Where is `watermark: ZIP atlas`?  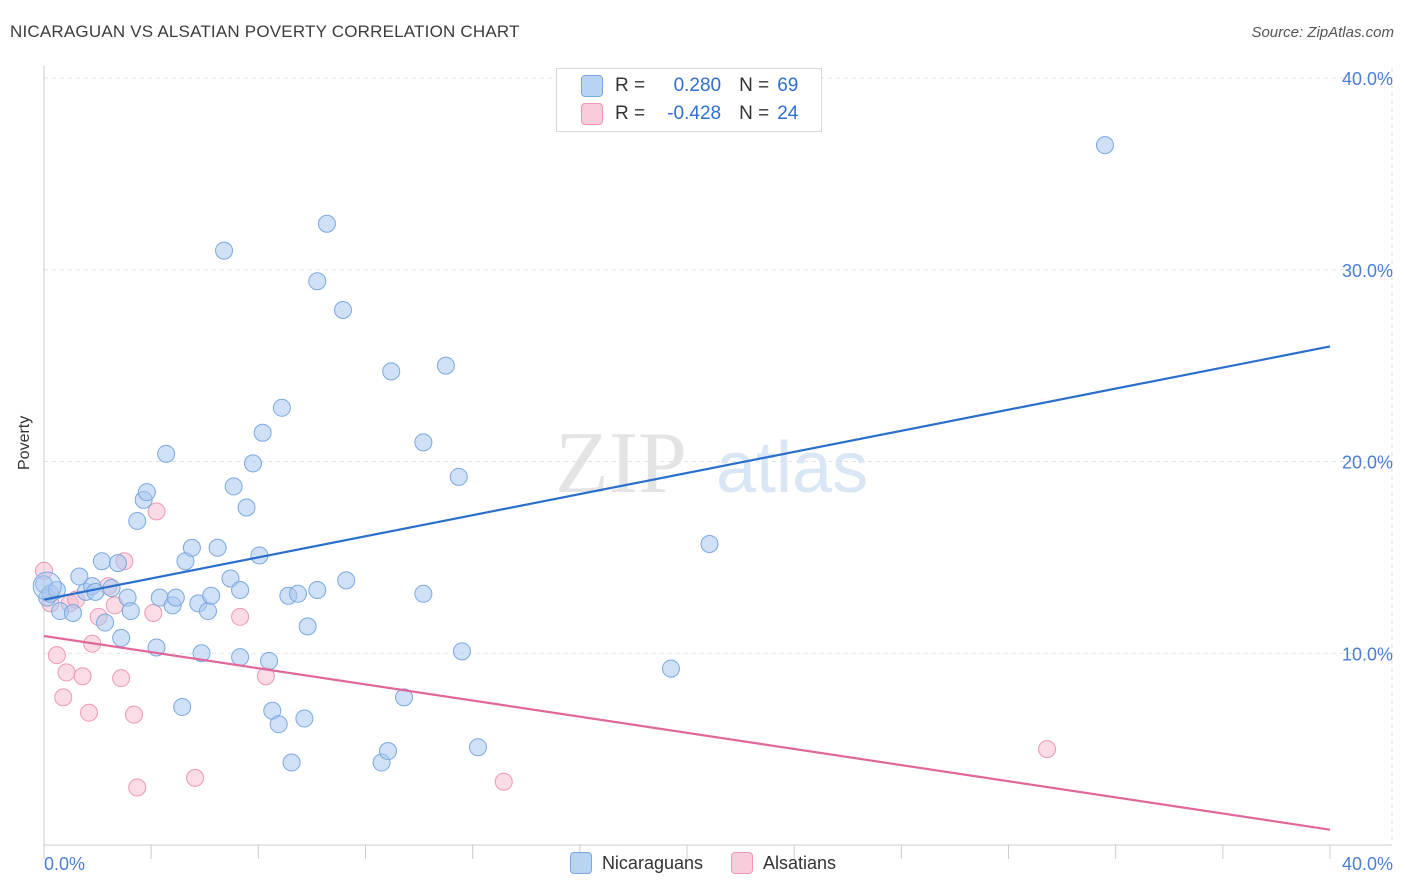 watermark: ZIP atlas is located at coordinates (711, 463).